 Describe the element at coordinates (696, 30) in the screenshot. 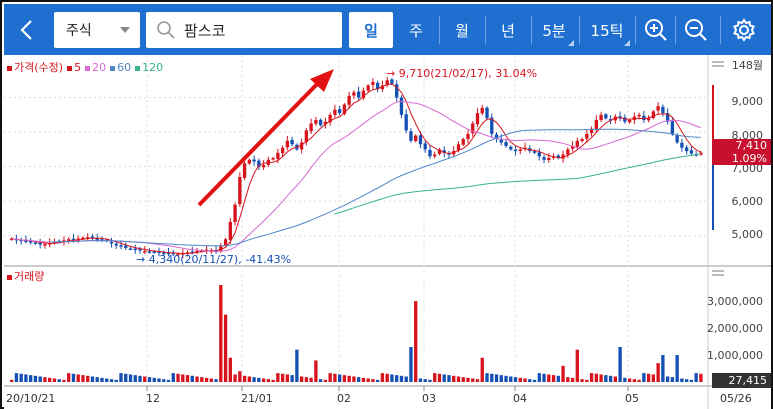

I see `zoom-out-button` at that location.